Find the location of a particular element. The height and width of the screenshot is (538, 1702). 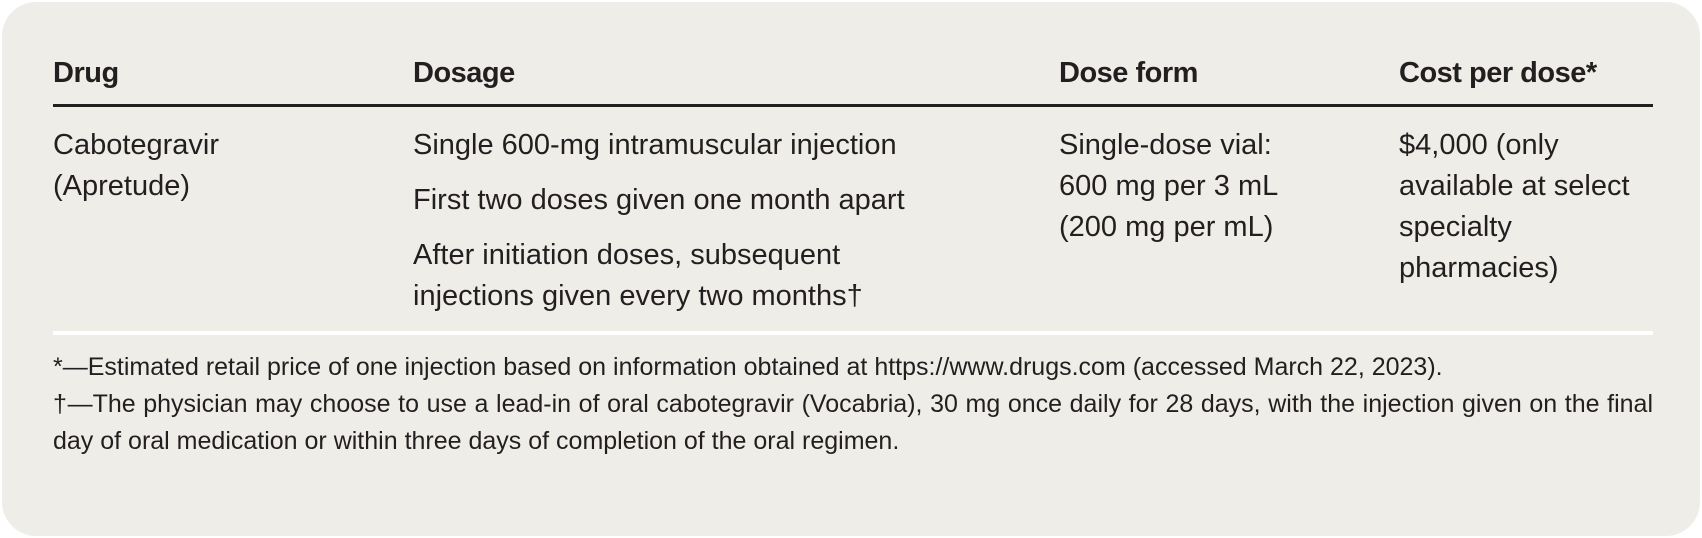

cell-drug: Cabotegravir (Apretude) is located at coordinates (233, 221).